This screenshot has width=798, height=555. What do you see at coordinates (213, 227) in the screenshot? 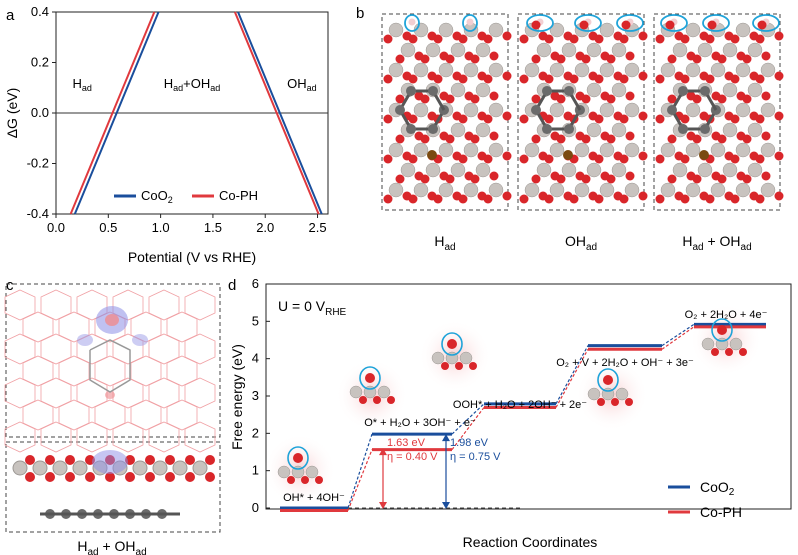
I see `a-xtick-label: 1.5` at bounding box center [213, 227].